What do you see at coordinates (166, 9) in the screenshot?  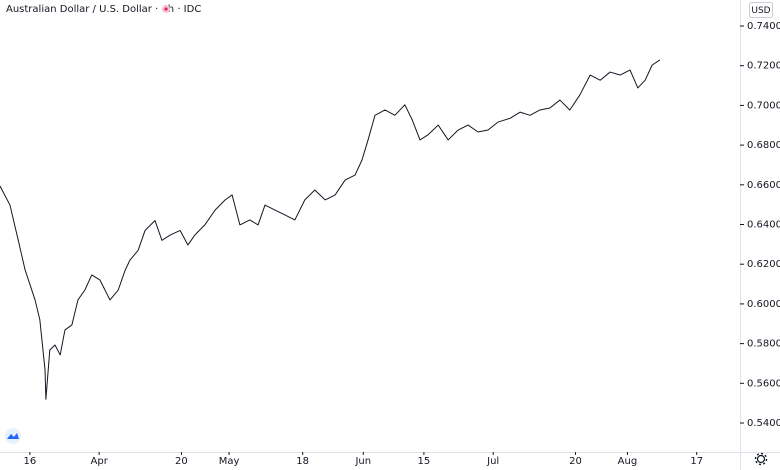 I see `status-dot` at bounding box center [166, 9].